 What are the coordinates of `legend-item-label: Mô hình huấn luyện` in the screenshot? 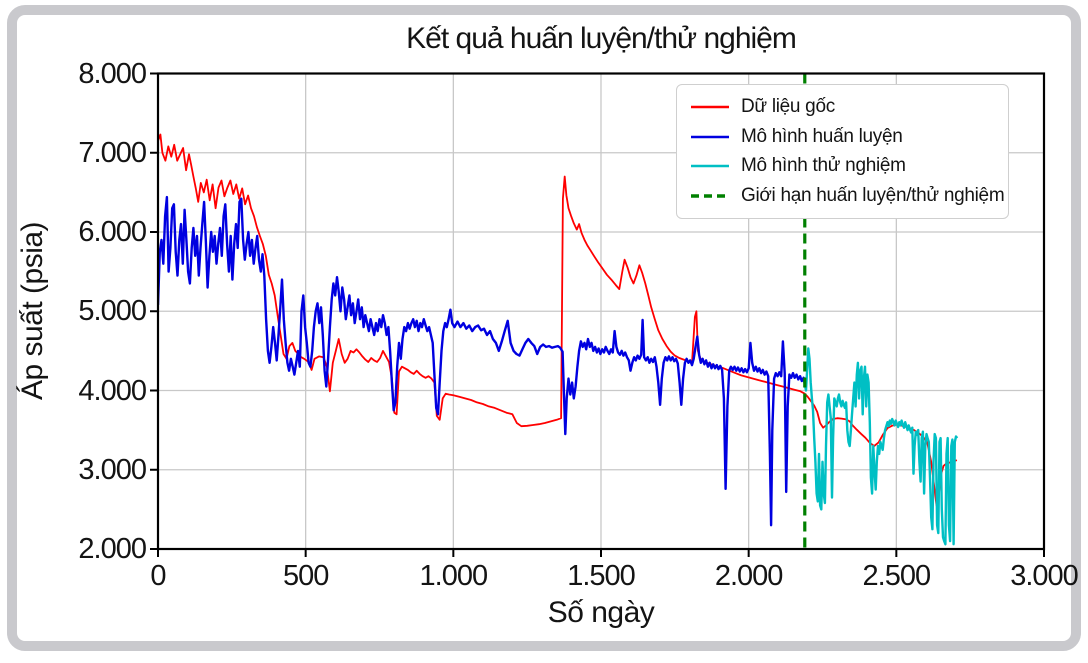 It's located at (822, 136).